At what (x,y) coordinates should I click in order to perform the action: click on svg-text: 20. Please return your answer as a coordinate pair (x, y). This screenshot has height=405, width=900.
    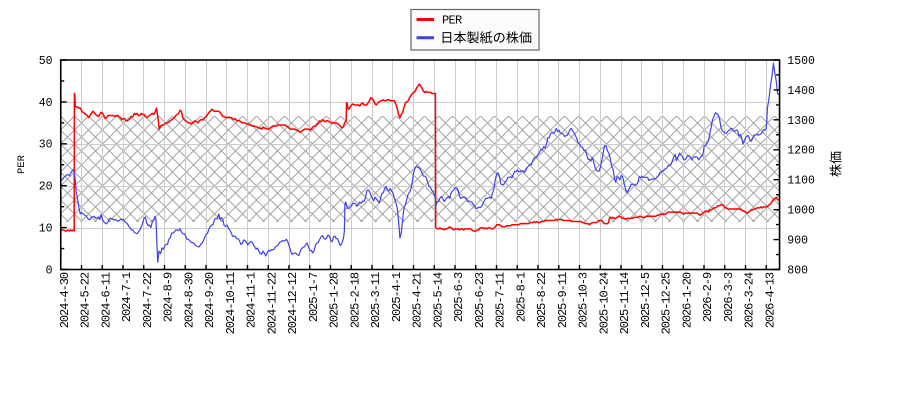
    Looking at the image, I should click on (46, 187).